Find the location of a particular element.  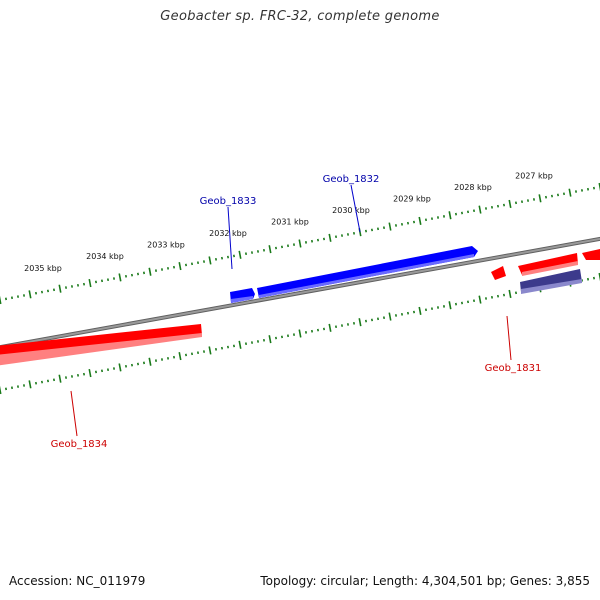

forward-features is located at coordinates (354, 274).